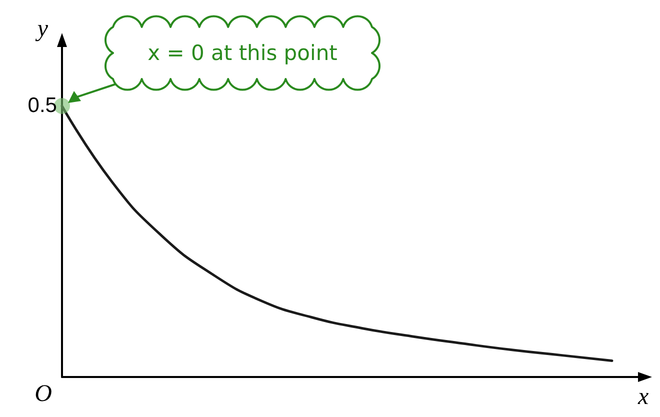 The width and height of the screenshot is (660, 417). I want to click on text: O, so click(43, 394).